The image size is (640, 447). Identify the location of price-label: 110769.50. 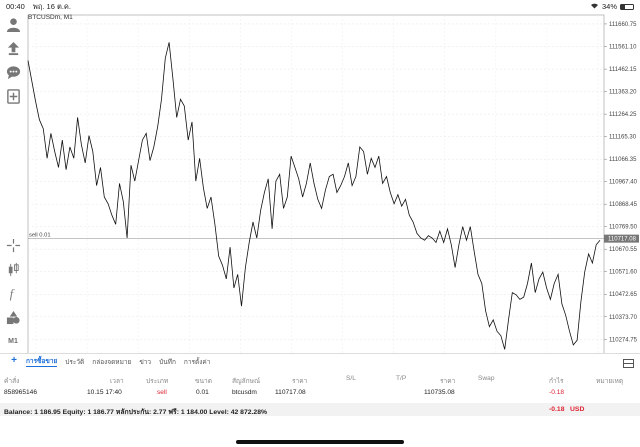
(623, 228).